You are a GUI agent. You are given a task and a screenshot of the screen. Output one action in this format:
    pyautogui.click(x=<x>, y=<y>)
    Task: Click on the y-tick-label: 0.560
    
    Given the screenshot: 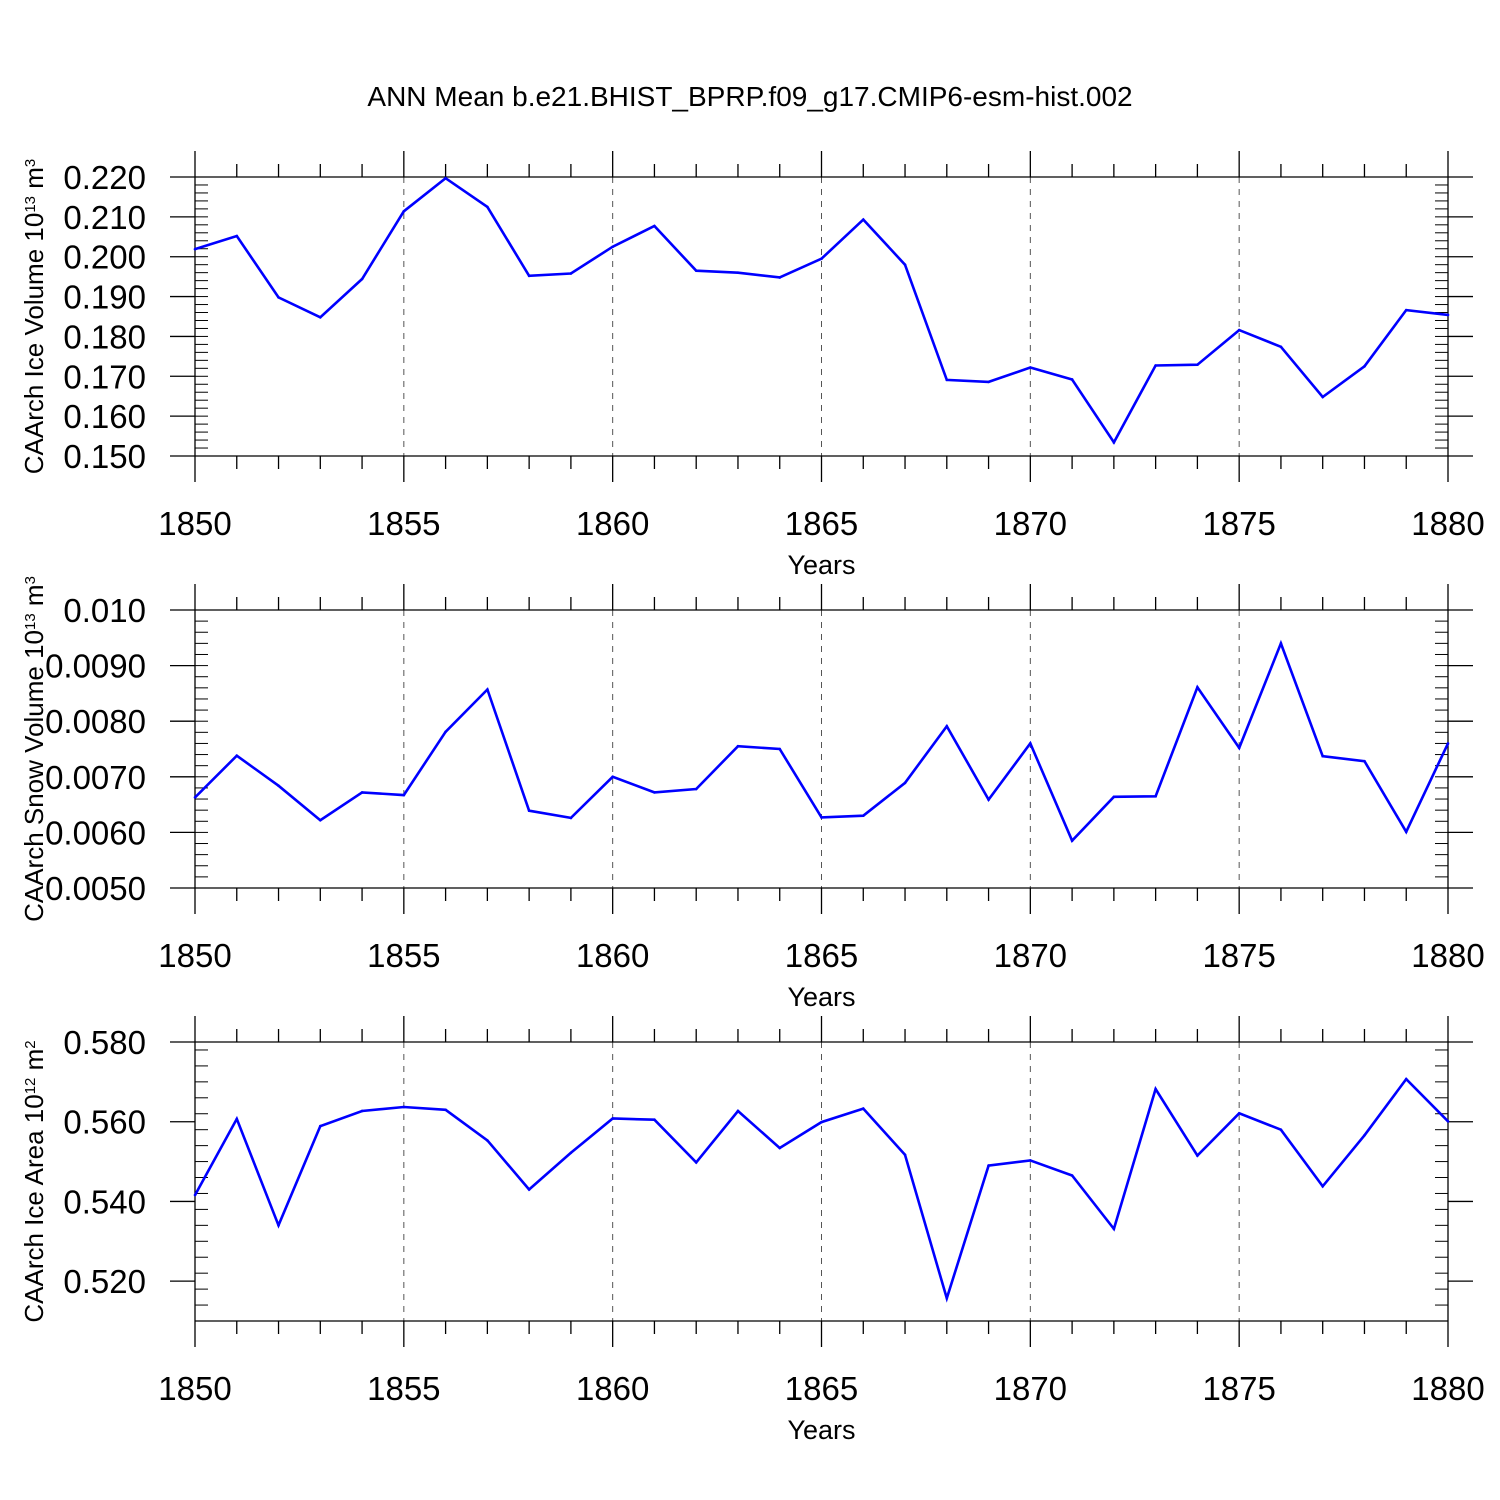 What is the action you would take?
    pyautogui.click(x=104, y=1122)
    